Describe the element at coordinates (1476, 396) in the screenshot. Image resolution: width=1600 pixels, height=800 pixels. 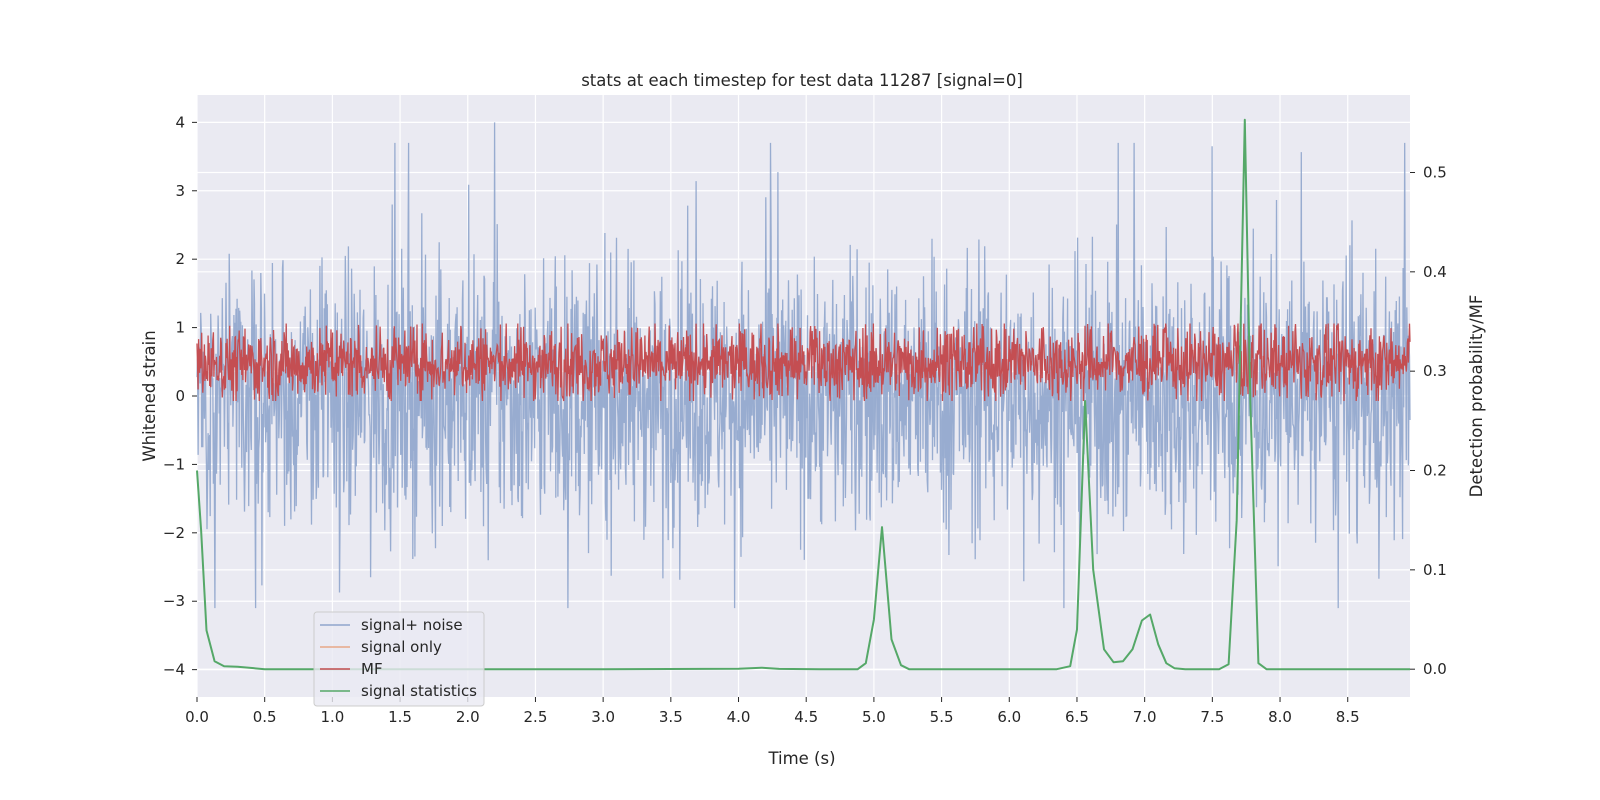
I see `y-axis-right-label: Detection probability/MF` at that location.